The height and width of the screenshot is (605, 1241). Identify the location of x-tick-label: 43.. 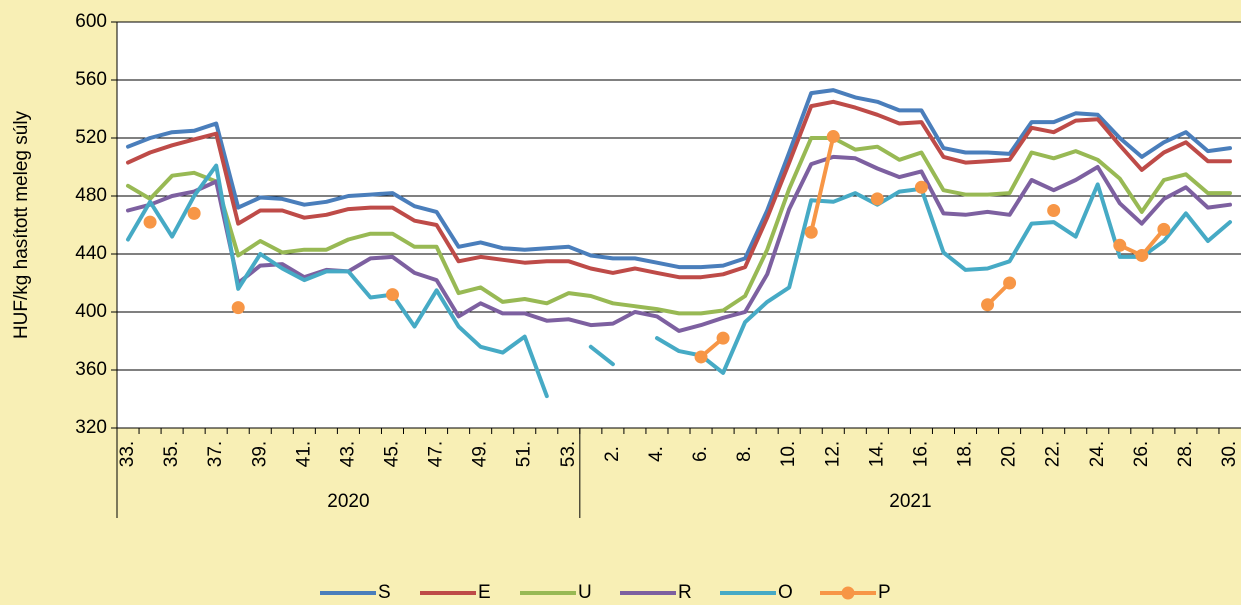
(347, 454).